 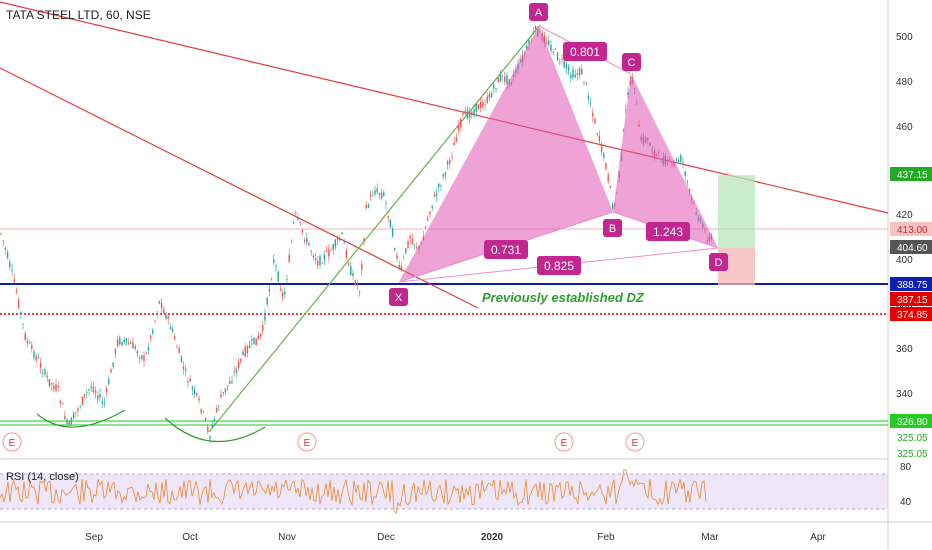 What do you see at coordinates (719, 263) in the screenshot?
I see `point-d-label: D` at bounding box center [719, 263].